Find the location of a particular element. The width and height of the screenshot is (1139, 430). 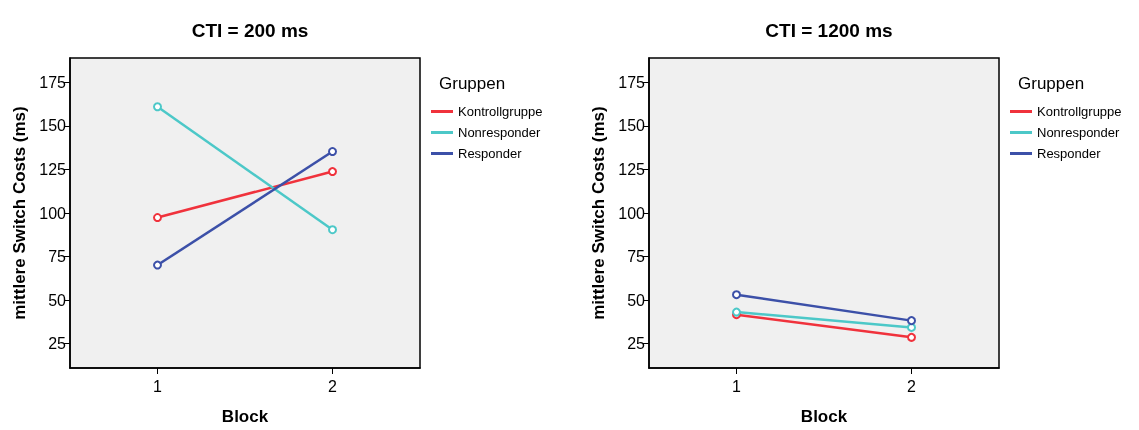

chart-title: CTI = 1200 ms is located at coordinates (829, 30).